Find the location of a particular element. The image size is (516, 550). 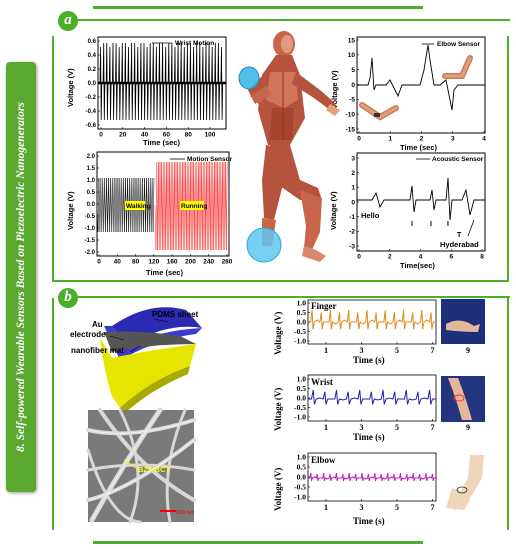

acoustic-yticks-label-0: 3 is located at coordinates (353, 158).